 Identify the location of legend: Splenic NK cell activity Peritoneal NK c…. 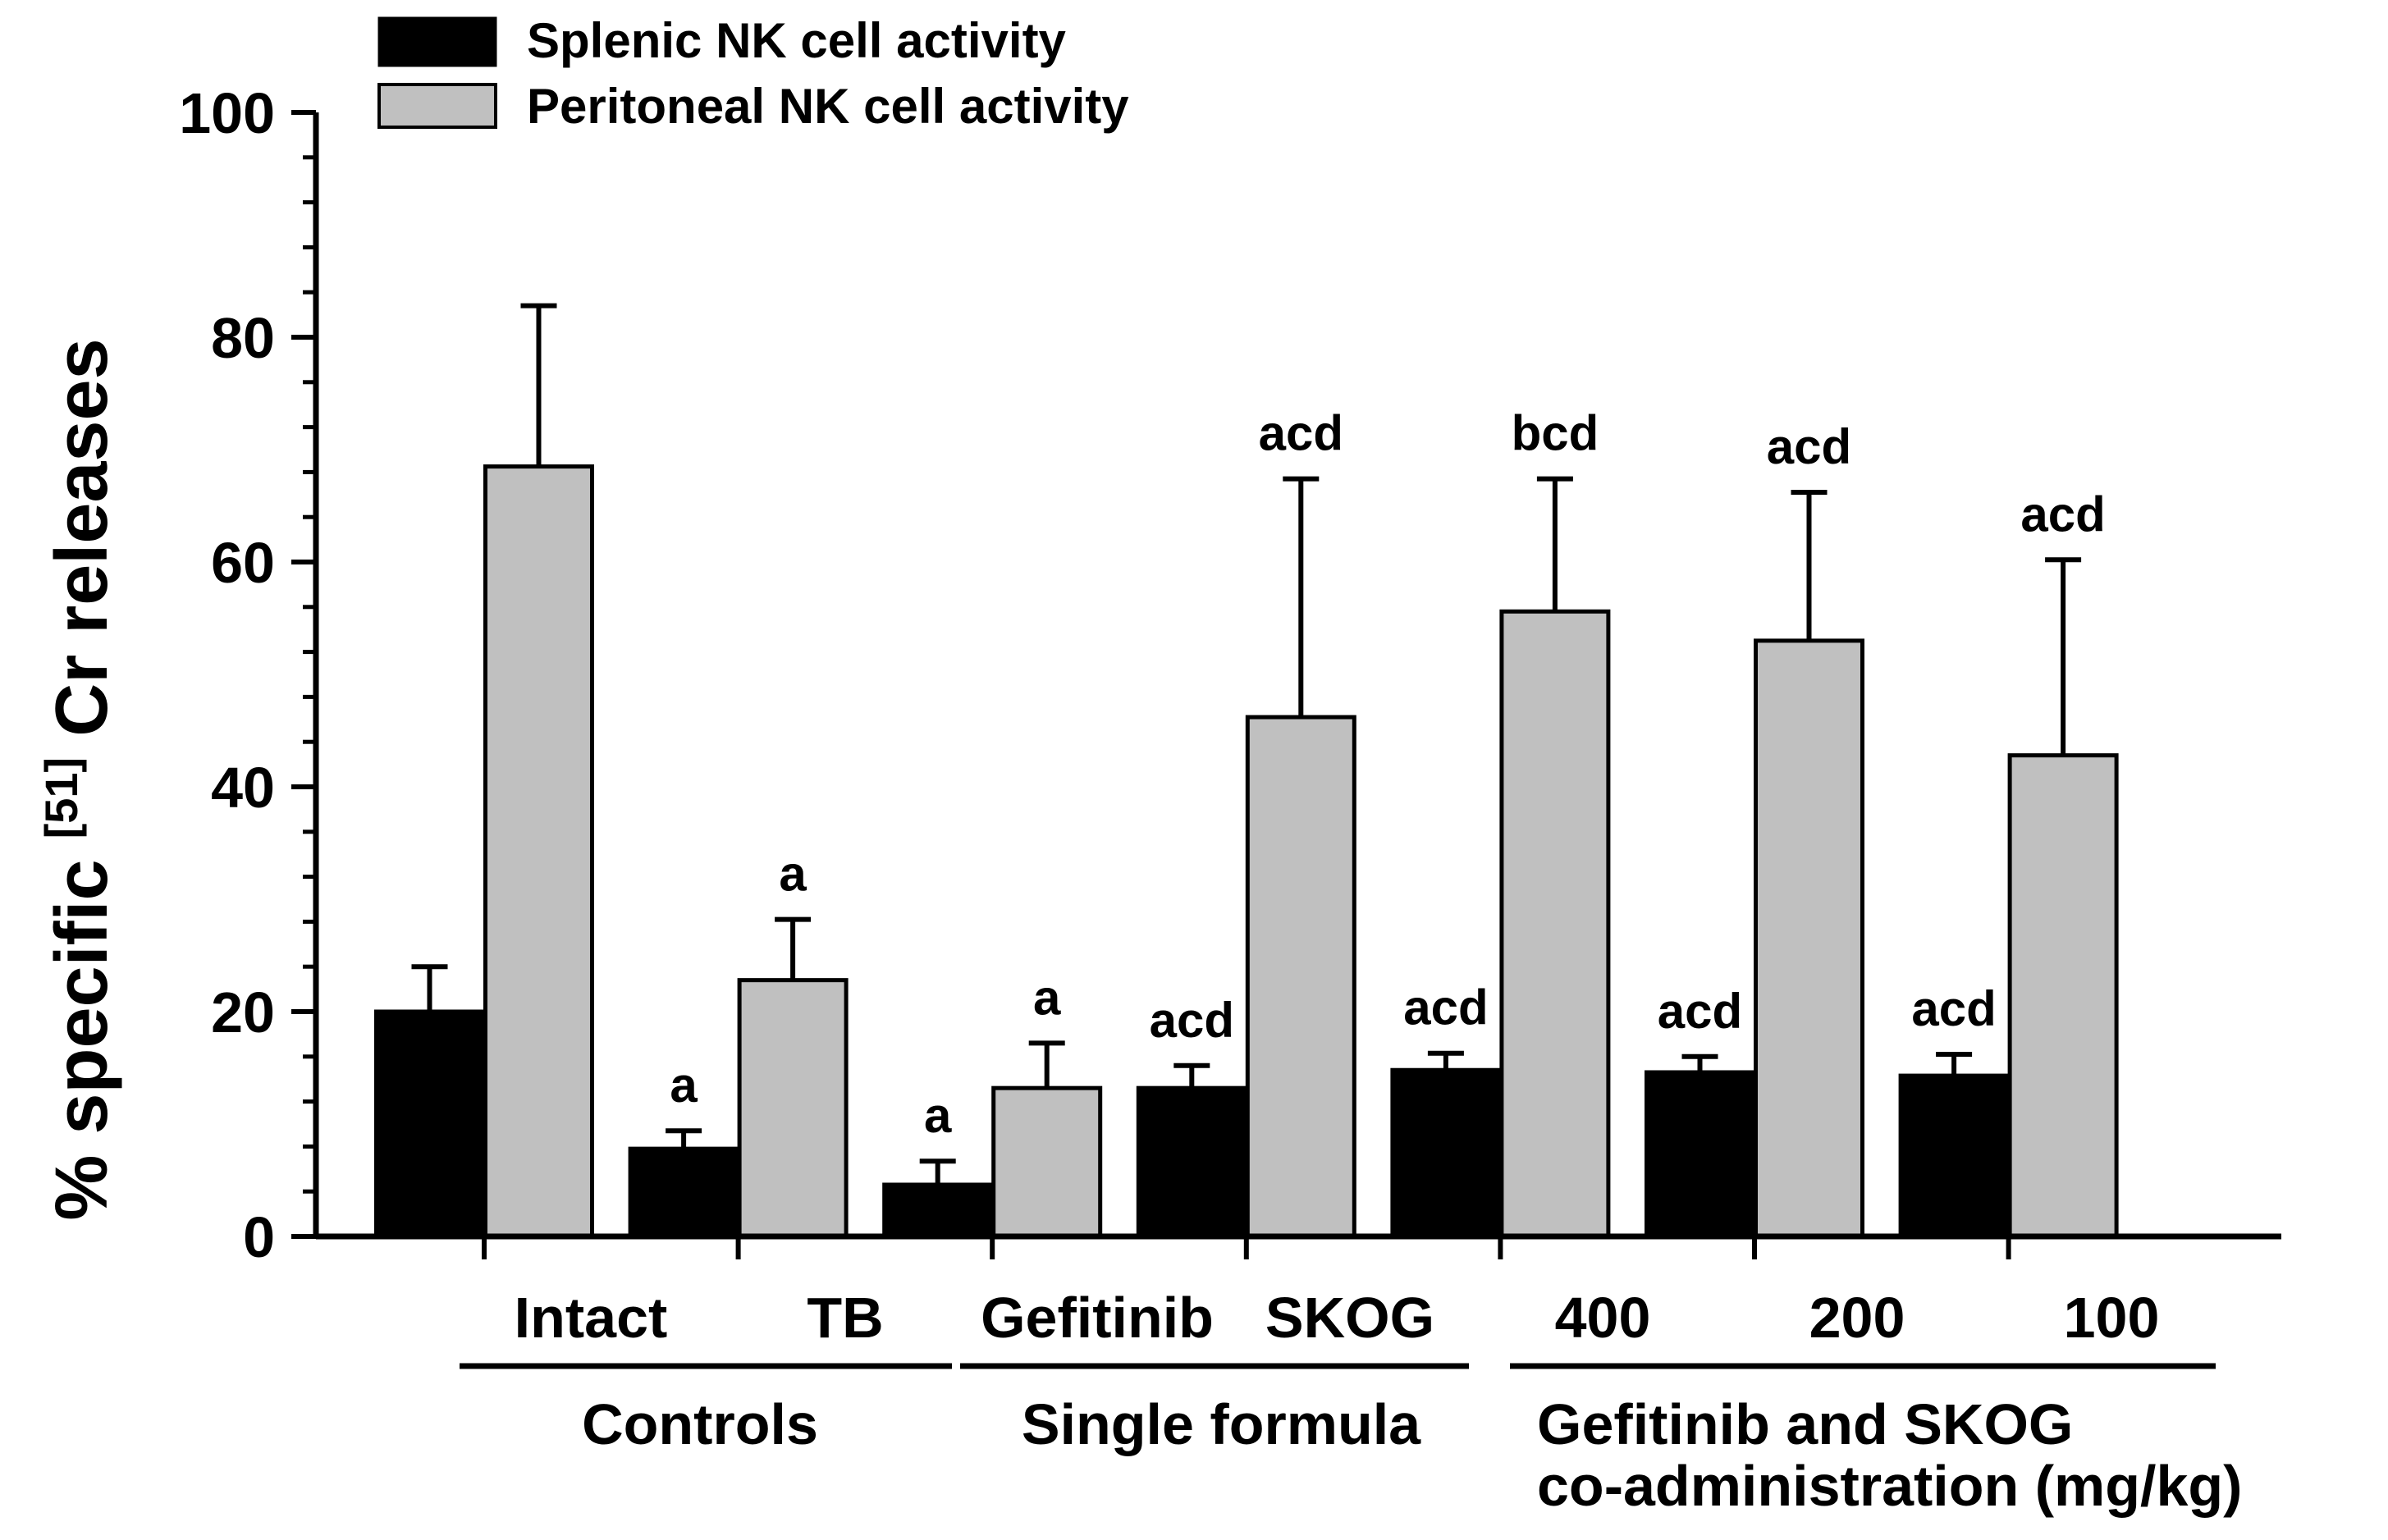
(753, 73).